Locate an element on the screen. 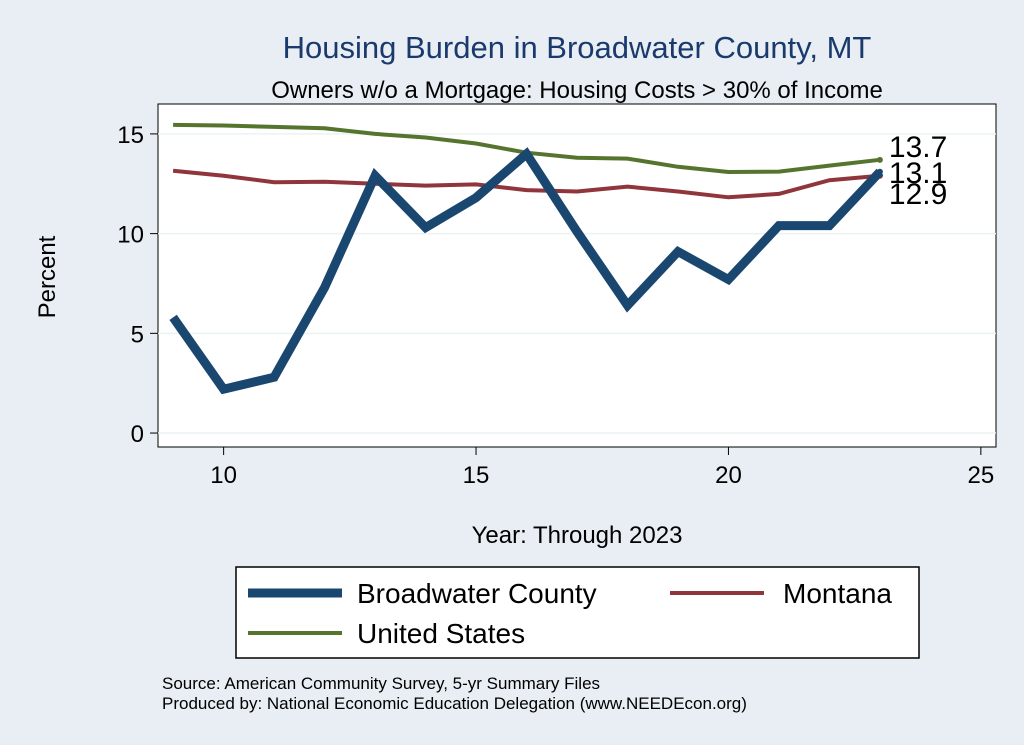 Image resolution: width=1024 pixels, height=745 pixels. x-tick-label: 15 is located at coordinates (476, 475).